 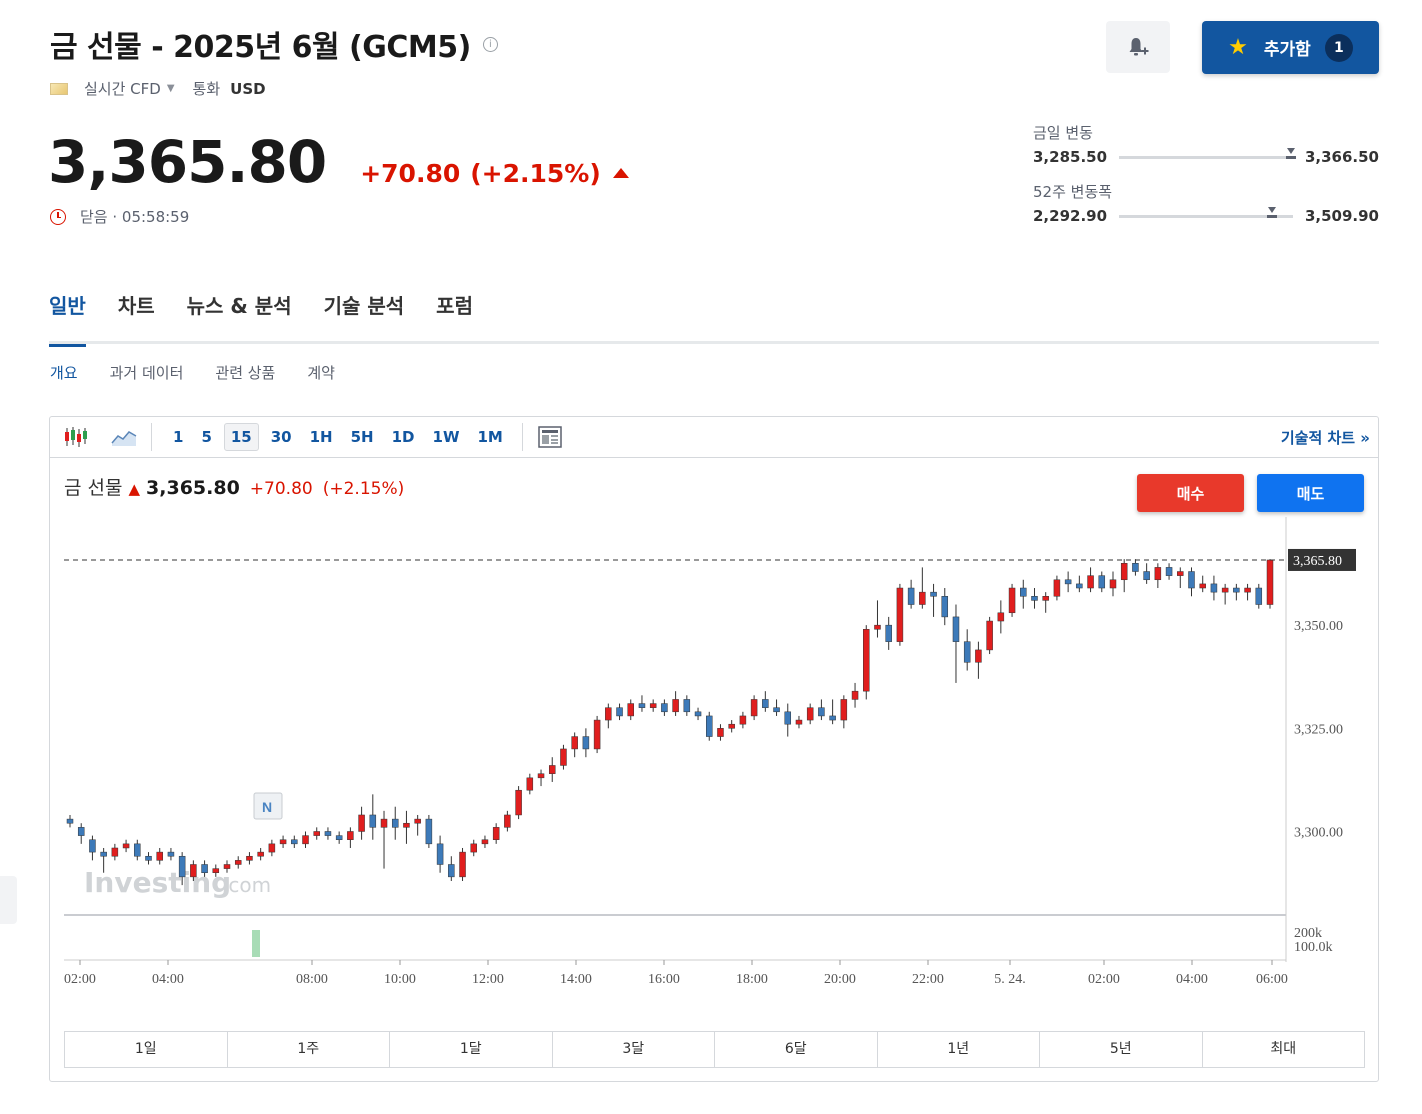 What do you see at coordinates (309, 1049) in the screenshot?
I see `period-1w: 1주` at bounding box center [309, 1049].